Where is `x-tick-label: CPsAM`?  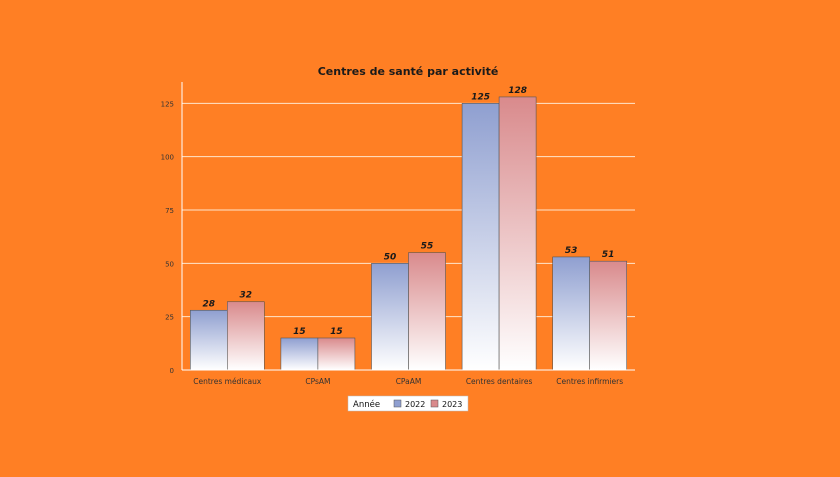 x-tick-label: CPsAM is located at coordinates (317, 381).